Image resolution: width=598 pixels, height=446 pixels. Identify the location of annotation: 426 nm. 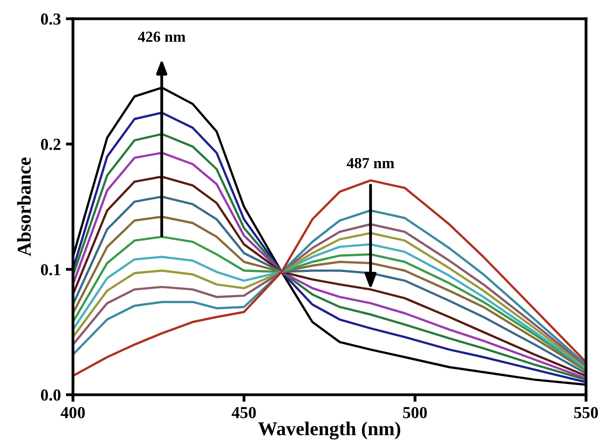
(162, 37).